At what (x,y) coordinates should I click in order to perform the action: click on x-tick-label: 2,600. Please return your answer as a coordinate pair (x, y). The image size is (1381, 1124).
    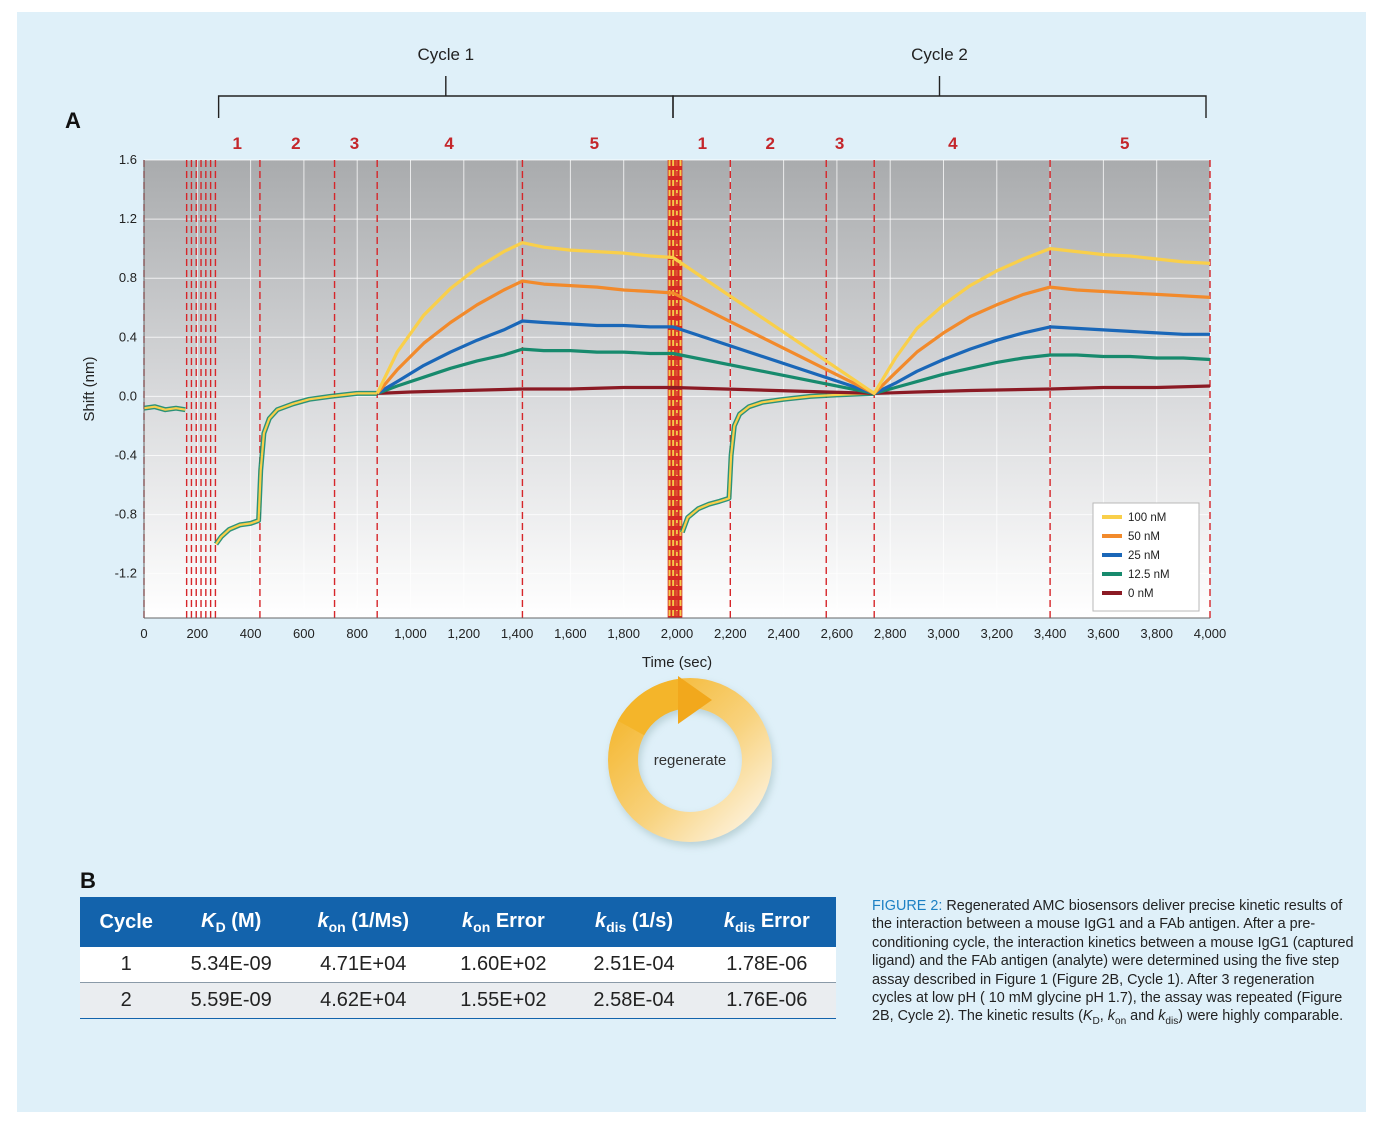
    Looking at the image, I should click on (837, 633).